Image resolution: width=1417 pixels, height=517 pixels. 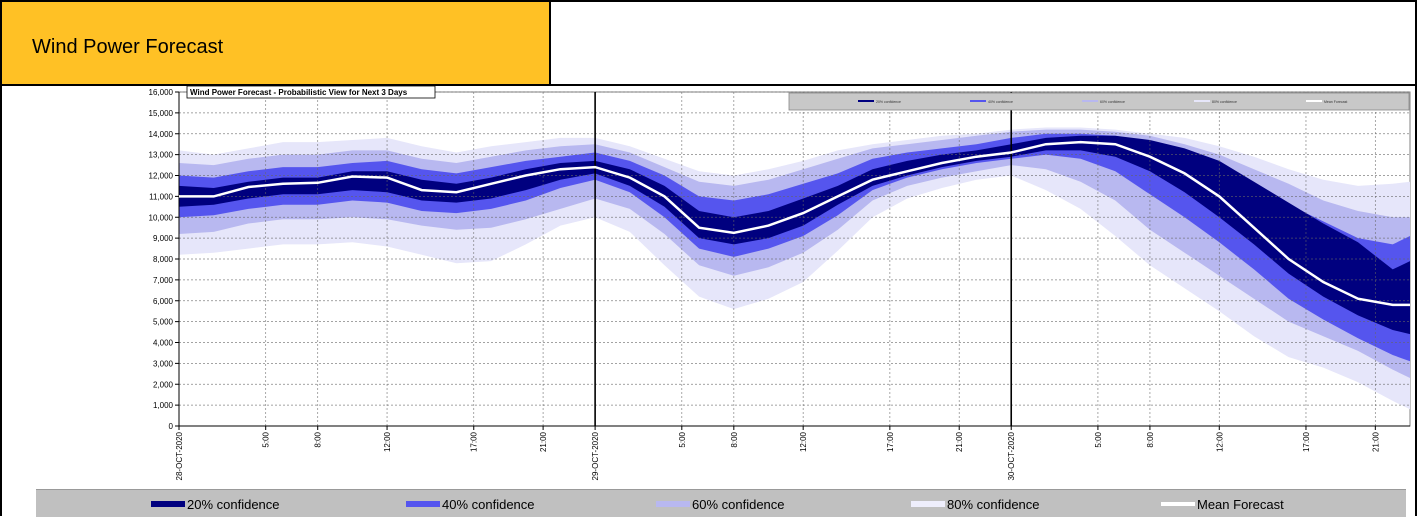 I want to click on y-tick-label: 9,000, so click(x=163, y=238).